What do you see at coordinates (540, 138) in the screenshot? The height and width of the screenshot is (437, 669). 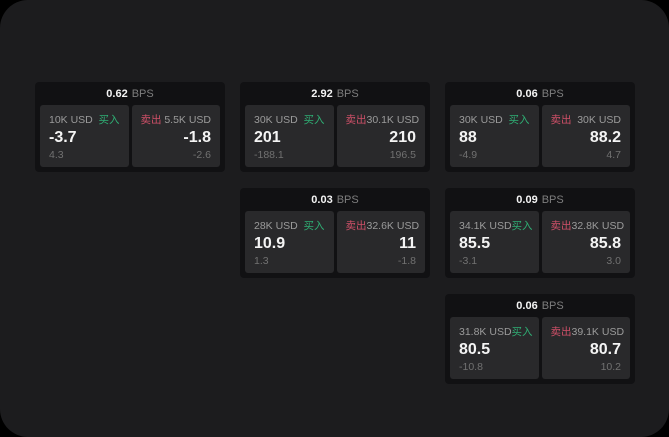 I see `side-panels: 30K USD 买入 88 -4.9 卖出 30K USD 88.2 4.7` at bounding box center [540, 138].